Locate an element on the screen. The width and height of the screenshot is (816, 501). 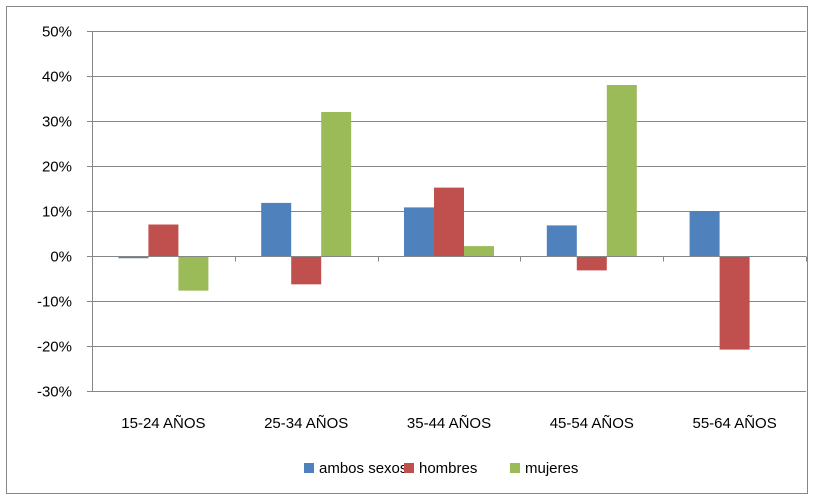
legend-label: ambos sexos is located at coordinates (363, 468).